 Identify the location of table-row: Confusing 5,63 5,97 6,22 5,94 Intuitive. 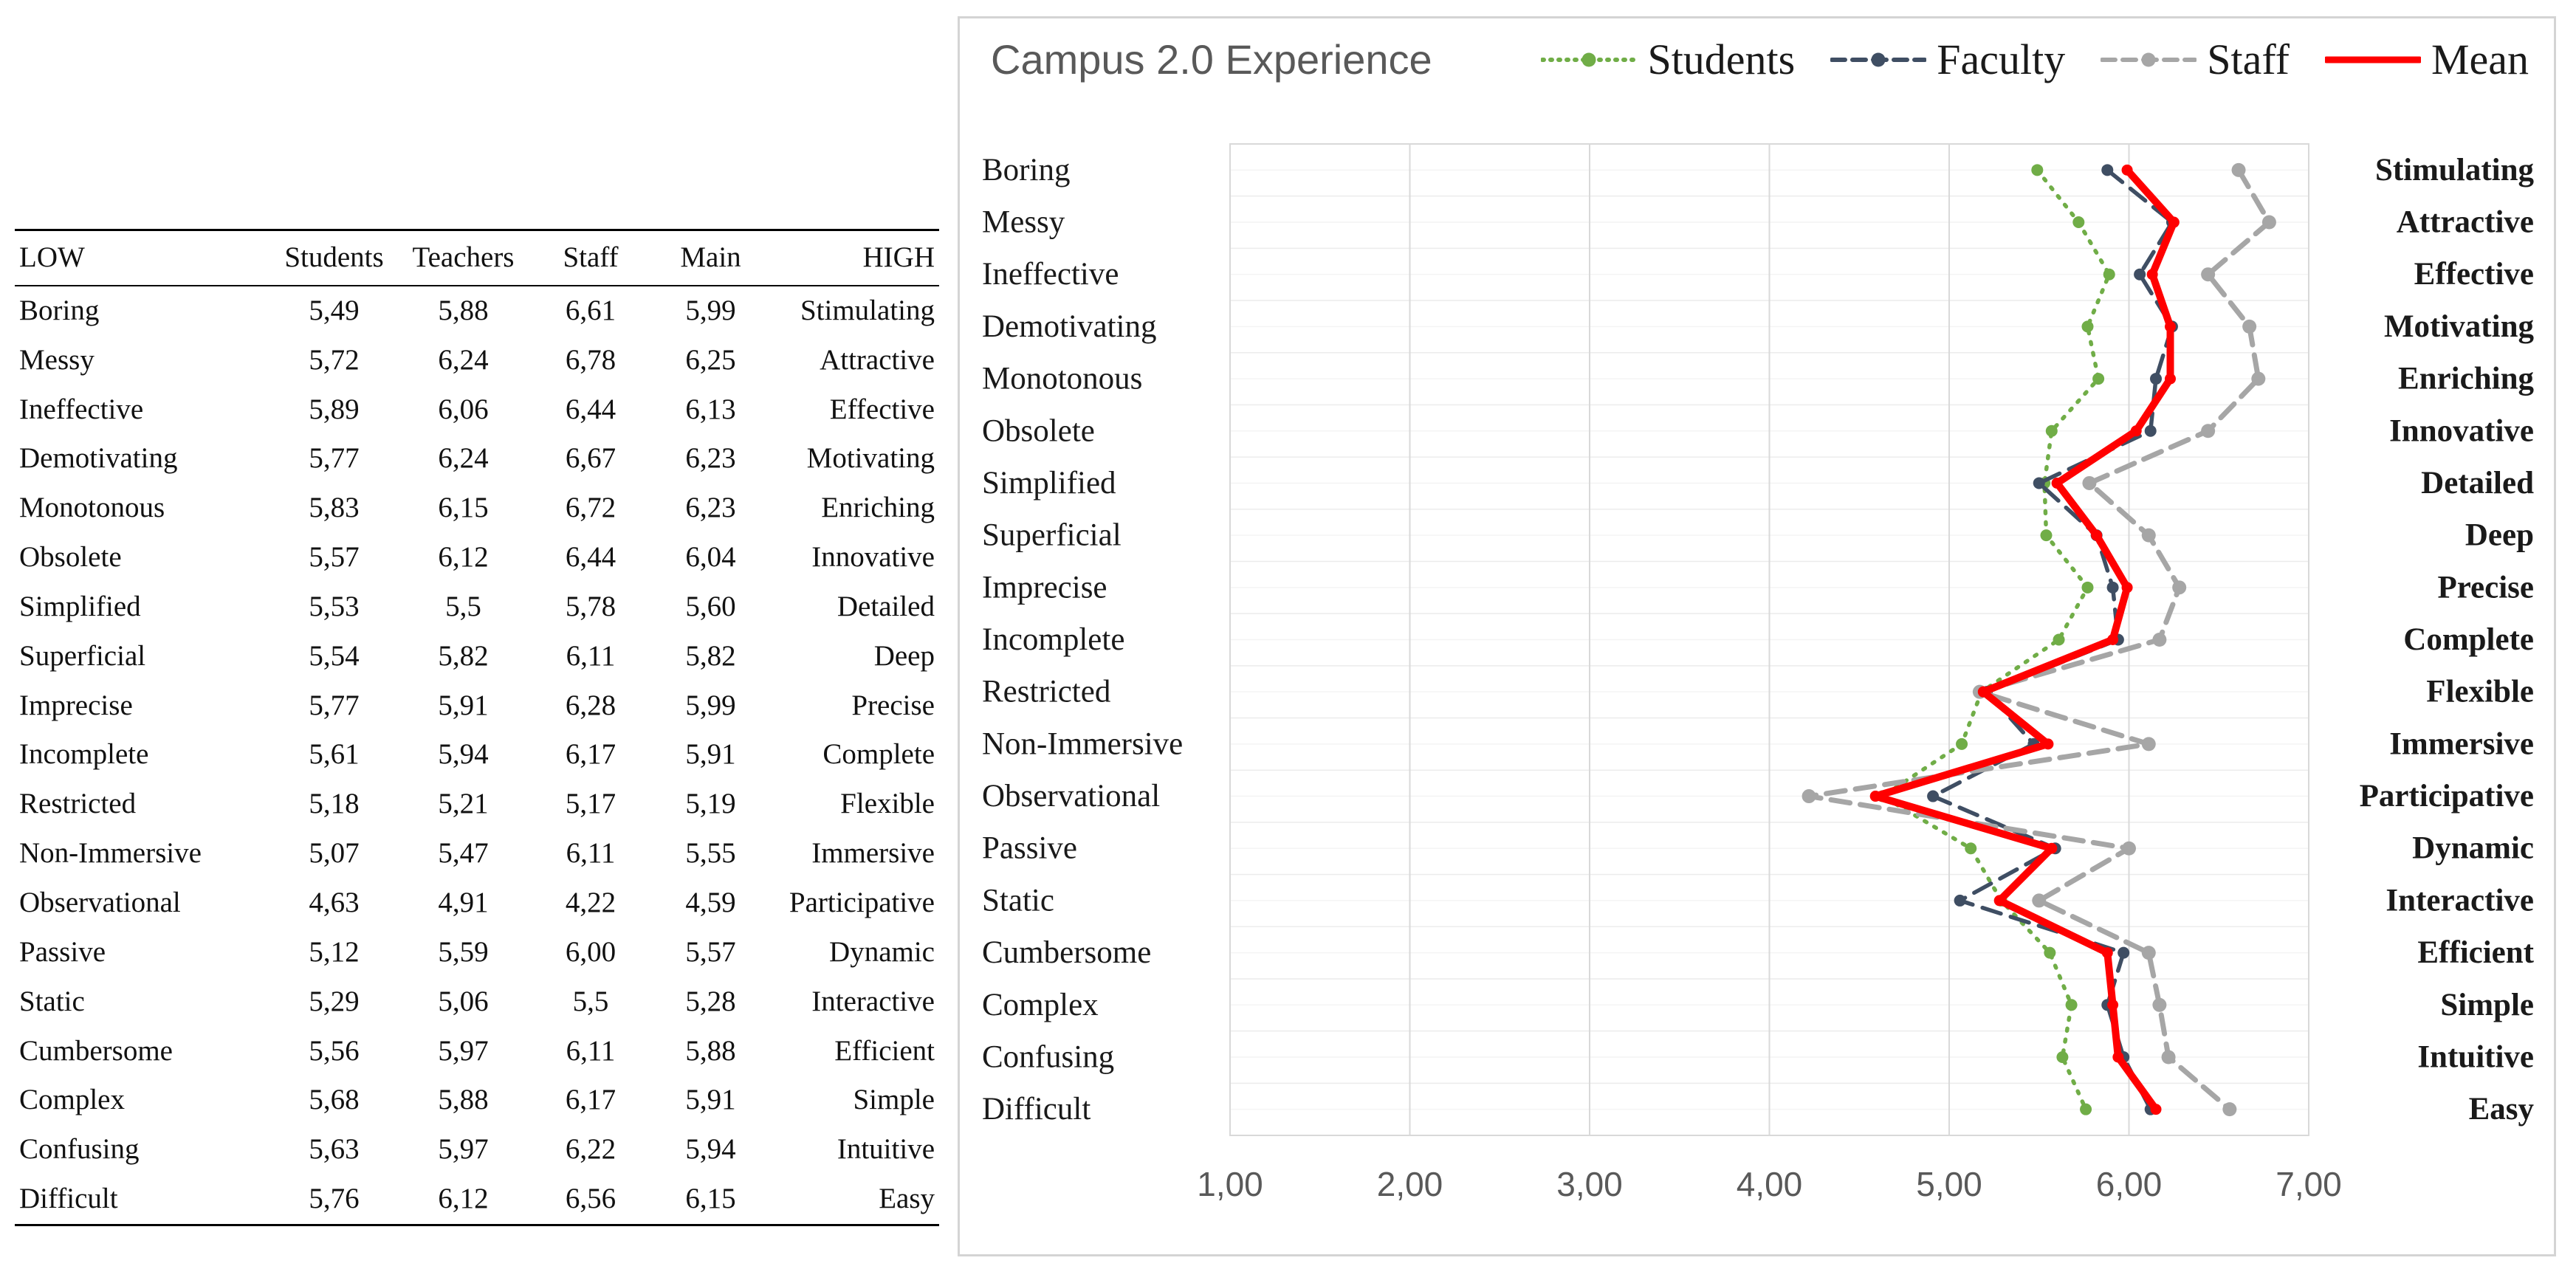
(477, 1150).